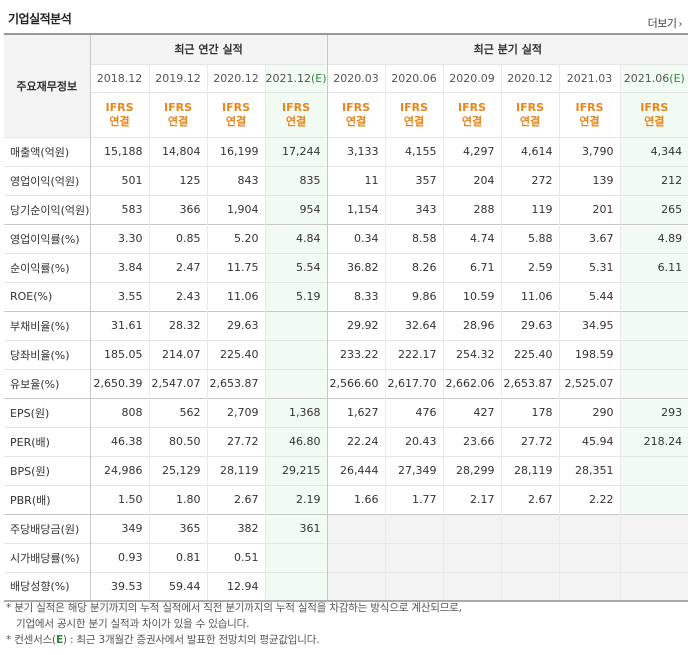 The width and height of the screenshot is (692, 655). I want to click on row-label: 영업이익률(%), so click(45, 239).